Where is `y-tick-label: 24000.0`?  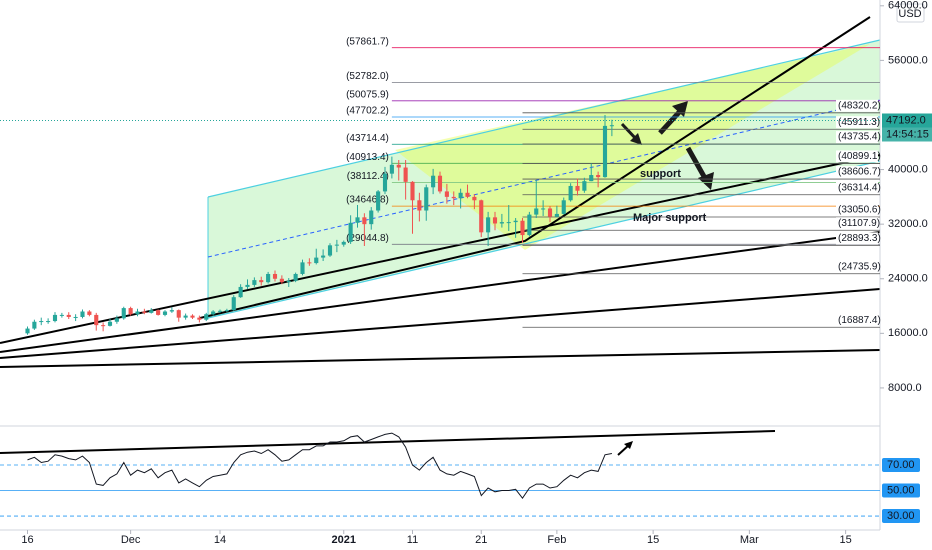
y-tick-label: 24000.0 is located at coordinates (908, 279).